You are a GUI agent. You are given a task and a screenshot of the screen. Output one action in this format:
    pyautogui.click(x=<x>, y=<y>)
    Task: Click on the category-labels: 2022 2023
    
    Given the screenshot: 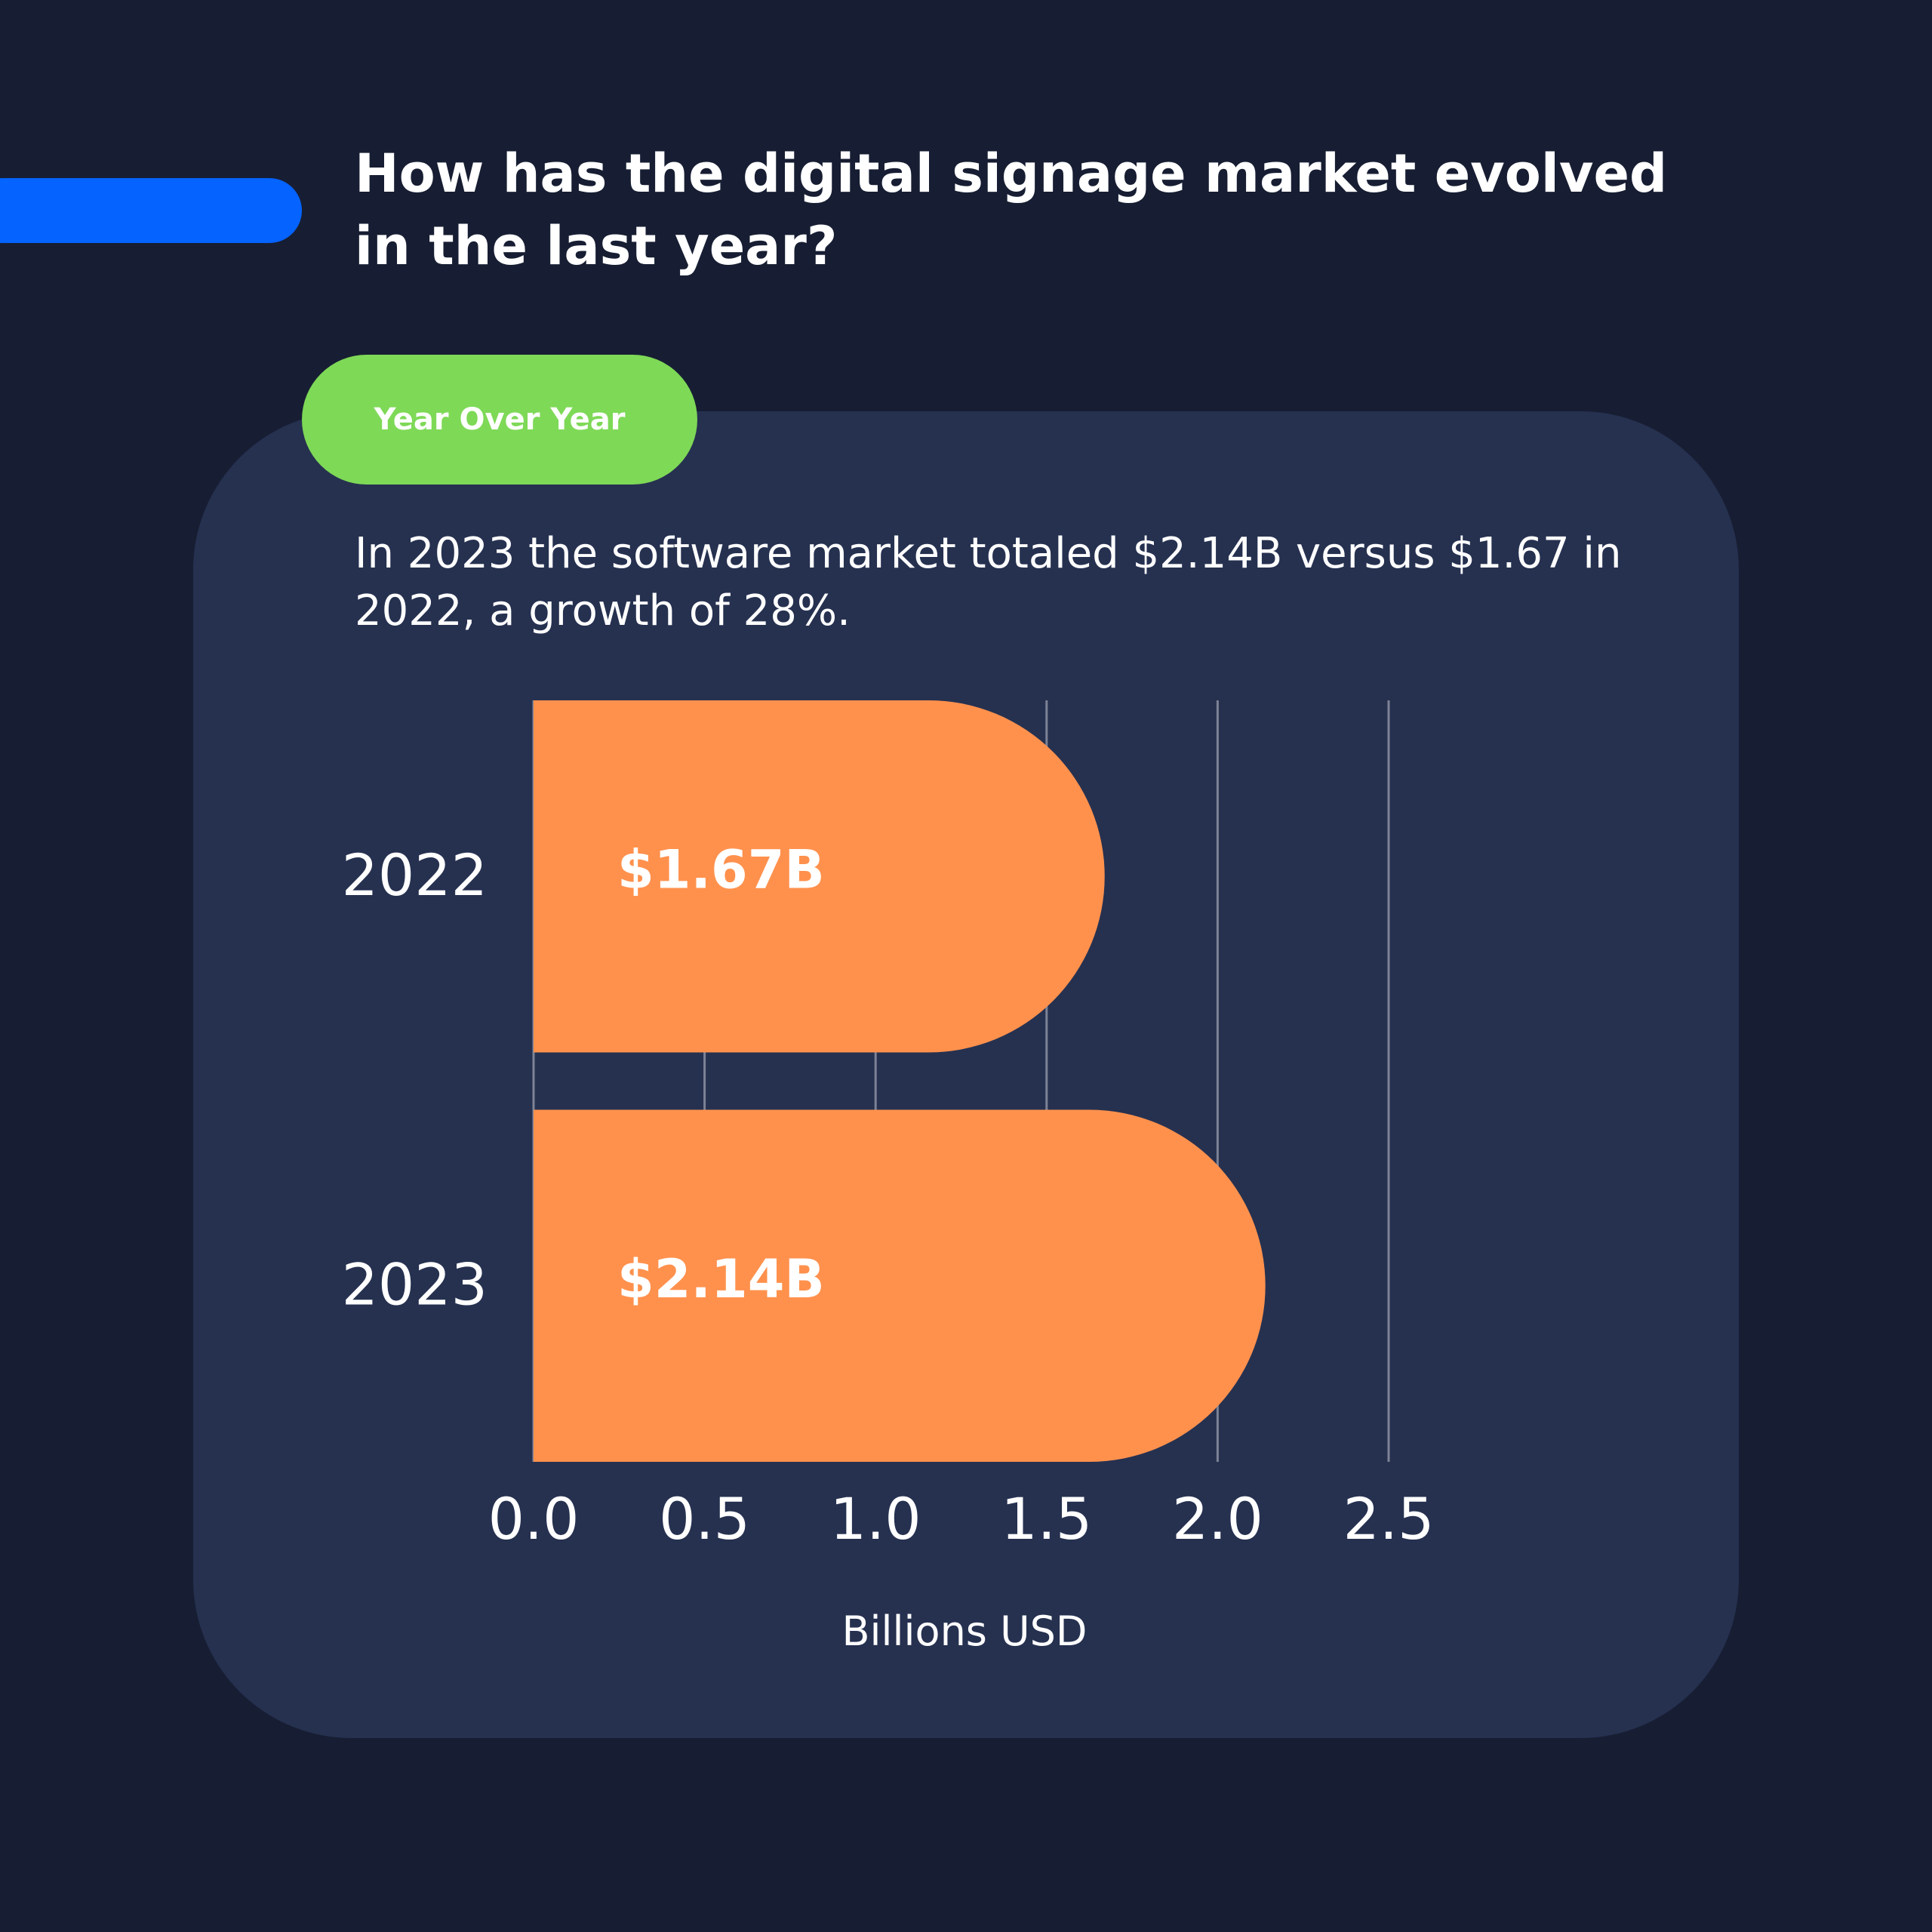 What is the action you would take?
    pyautogui.click(x=415, y=1079)
    